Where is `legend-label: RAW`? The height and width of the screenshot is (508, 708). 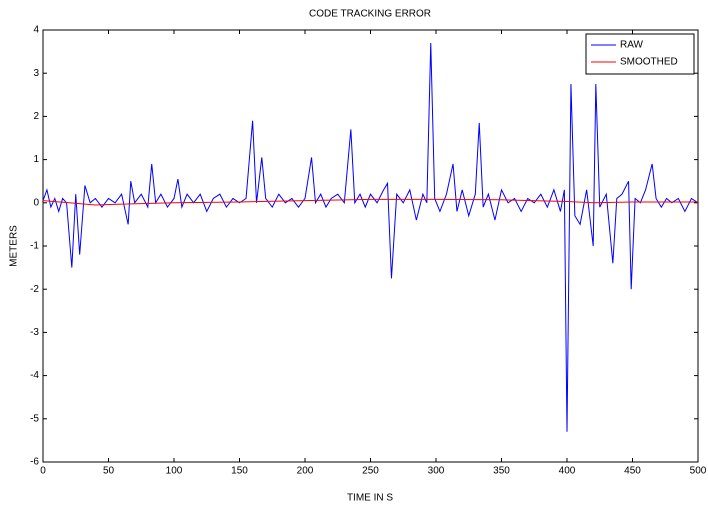 legend-label: RAW is located at coordinates (632, 45).